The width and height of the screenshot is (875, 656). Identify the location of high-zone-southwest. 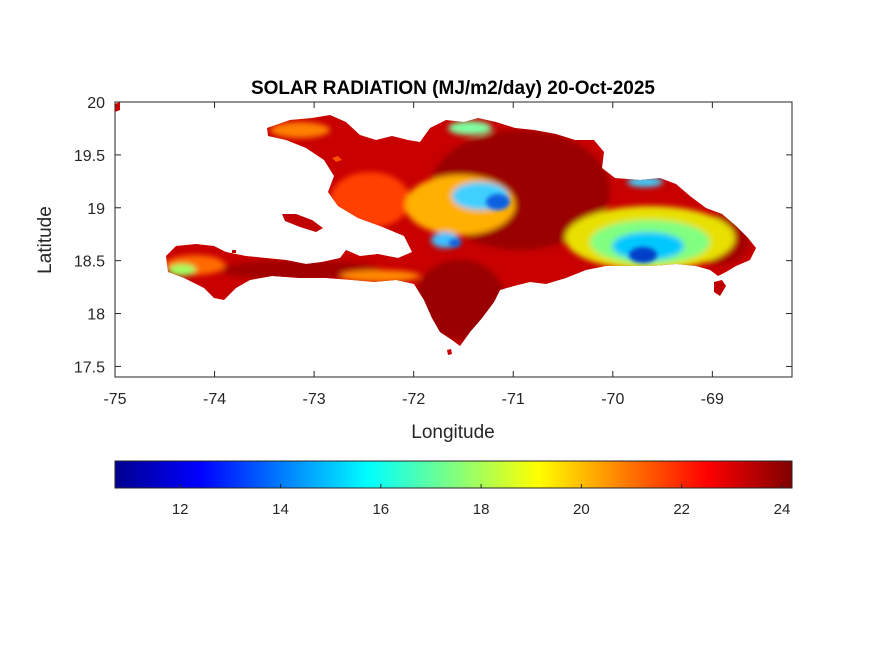
(300, 270).